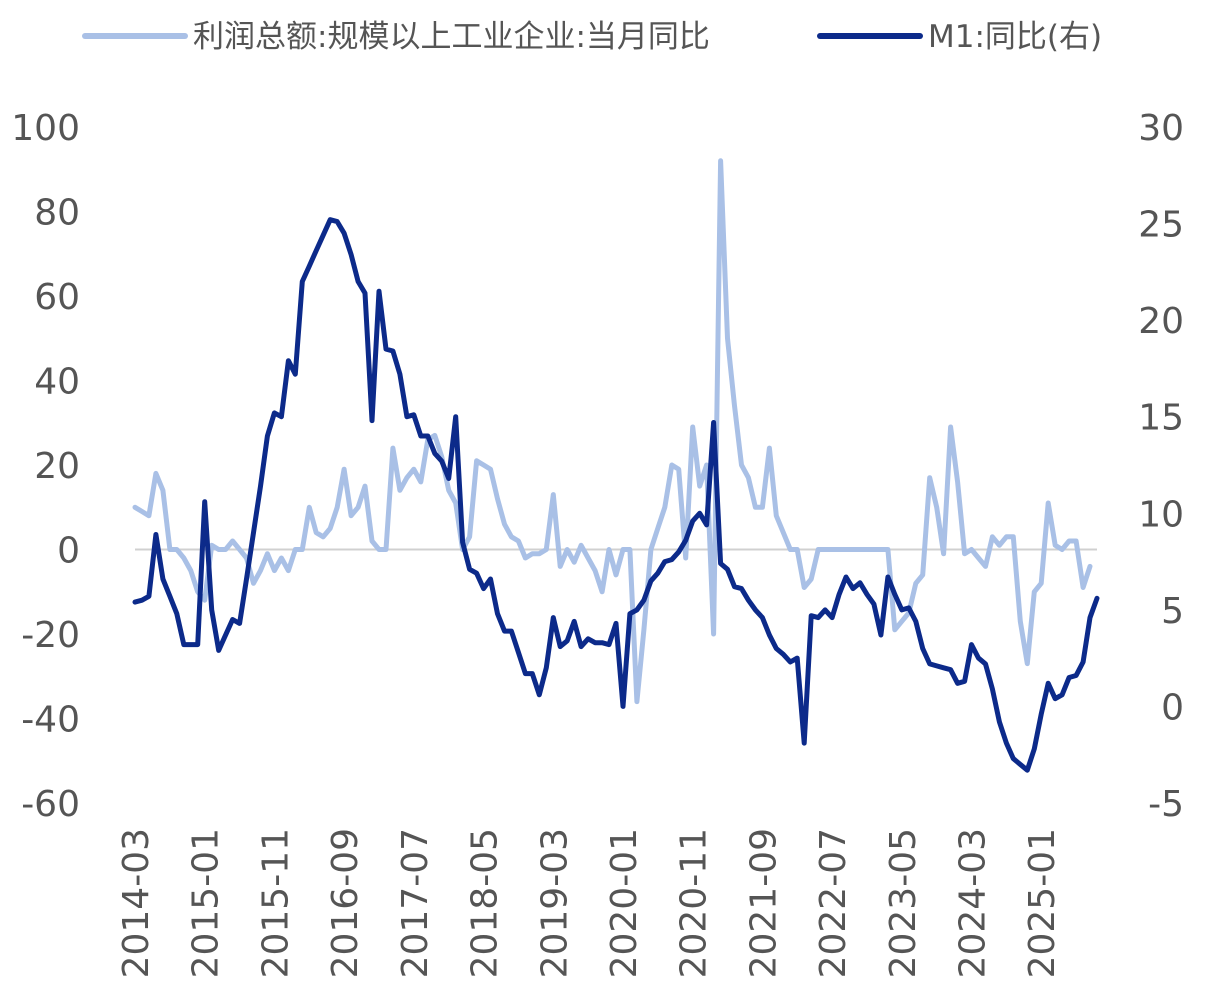 This screenshot has width=1206, height=1005. Describe the element at coordinates (554, 903) in the screenshot. I see `x-tick-label: 2019-03` at that location.